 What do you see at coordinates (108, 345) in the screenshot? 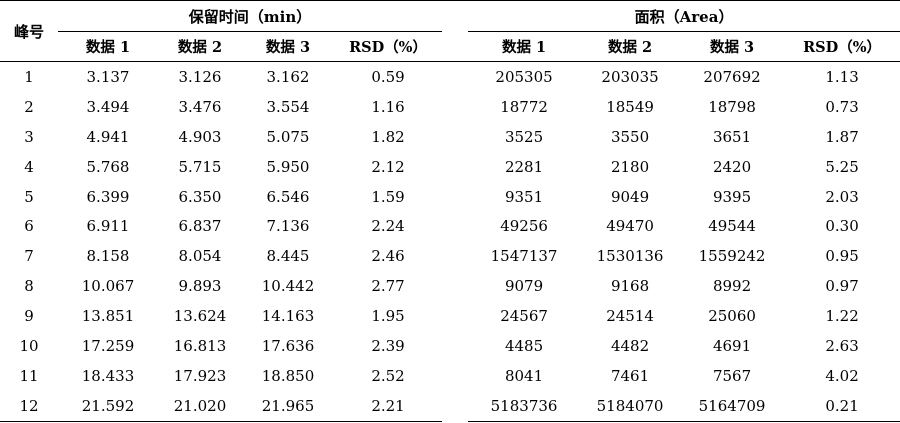
I see `retention-value-1: 17.259` at bounding box center [108, 345].